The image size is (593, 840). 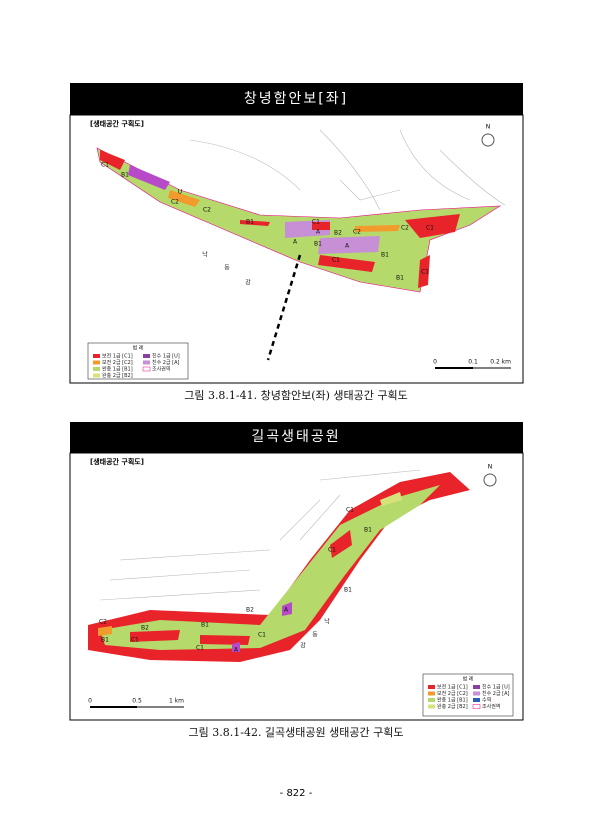 What do you see at coordinates (90, 701) in the screenshot?
I see `scale-label: 0` at bounding box center [90, 701].